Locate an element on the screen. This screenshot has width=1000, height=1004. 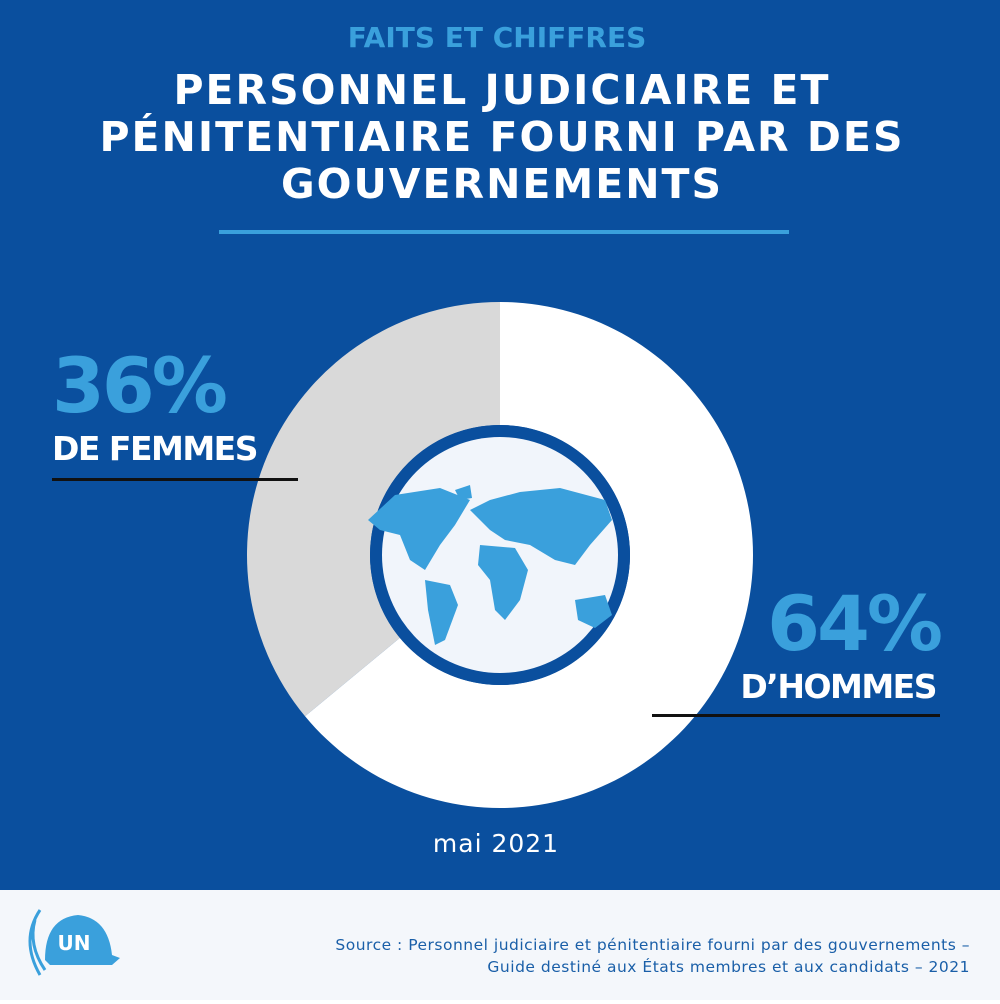
title-line: GOUVERNEMENTS is located at coordinates (502, 184).